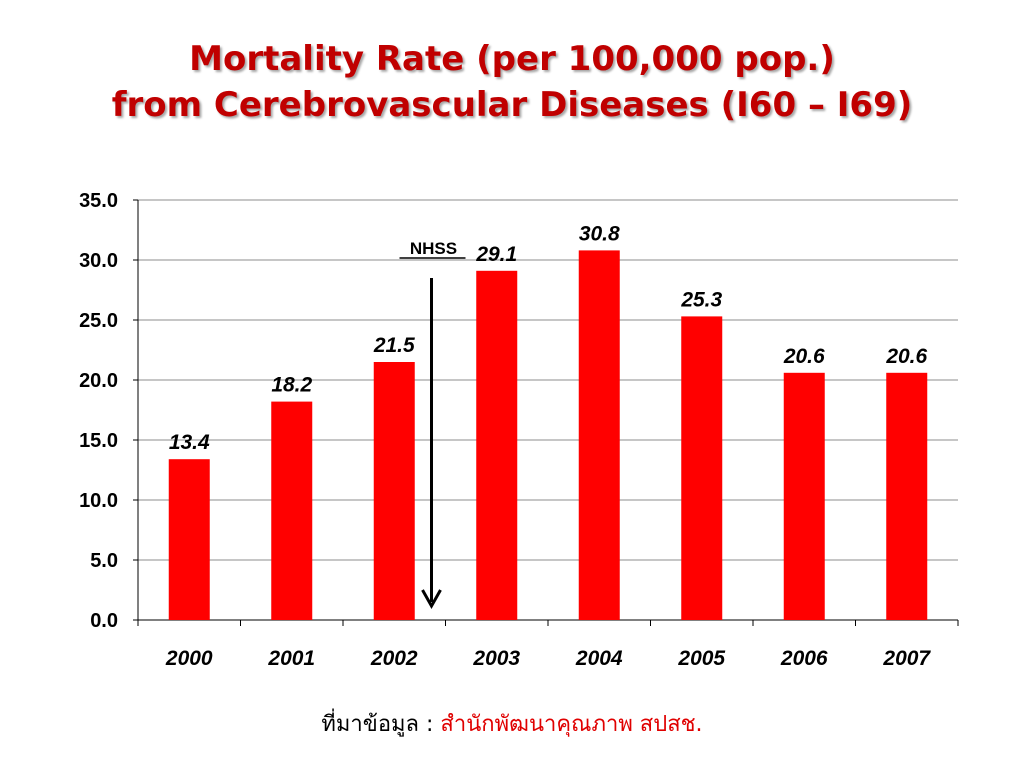  Describe the element at coordinates (599, 658) in the screenshot. I see `x-tick-label-2004: 2004` at that location.